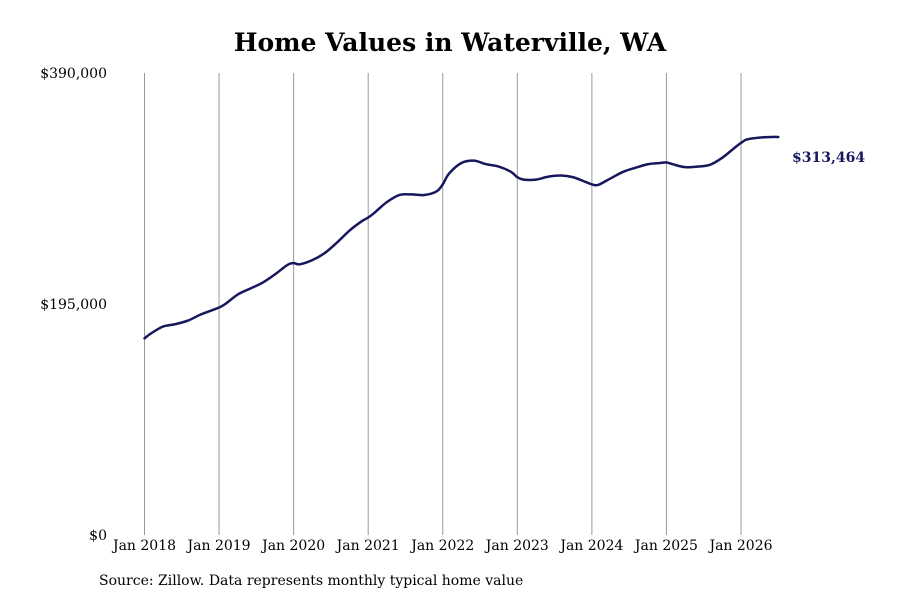 This screenshot has height=600, width=900. I want to click on y-tick-label: $0, so click(98, 536).